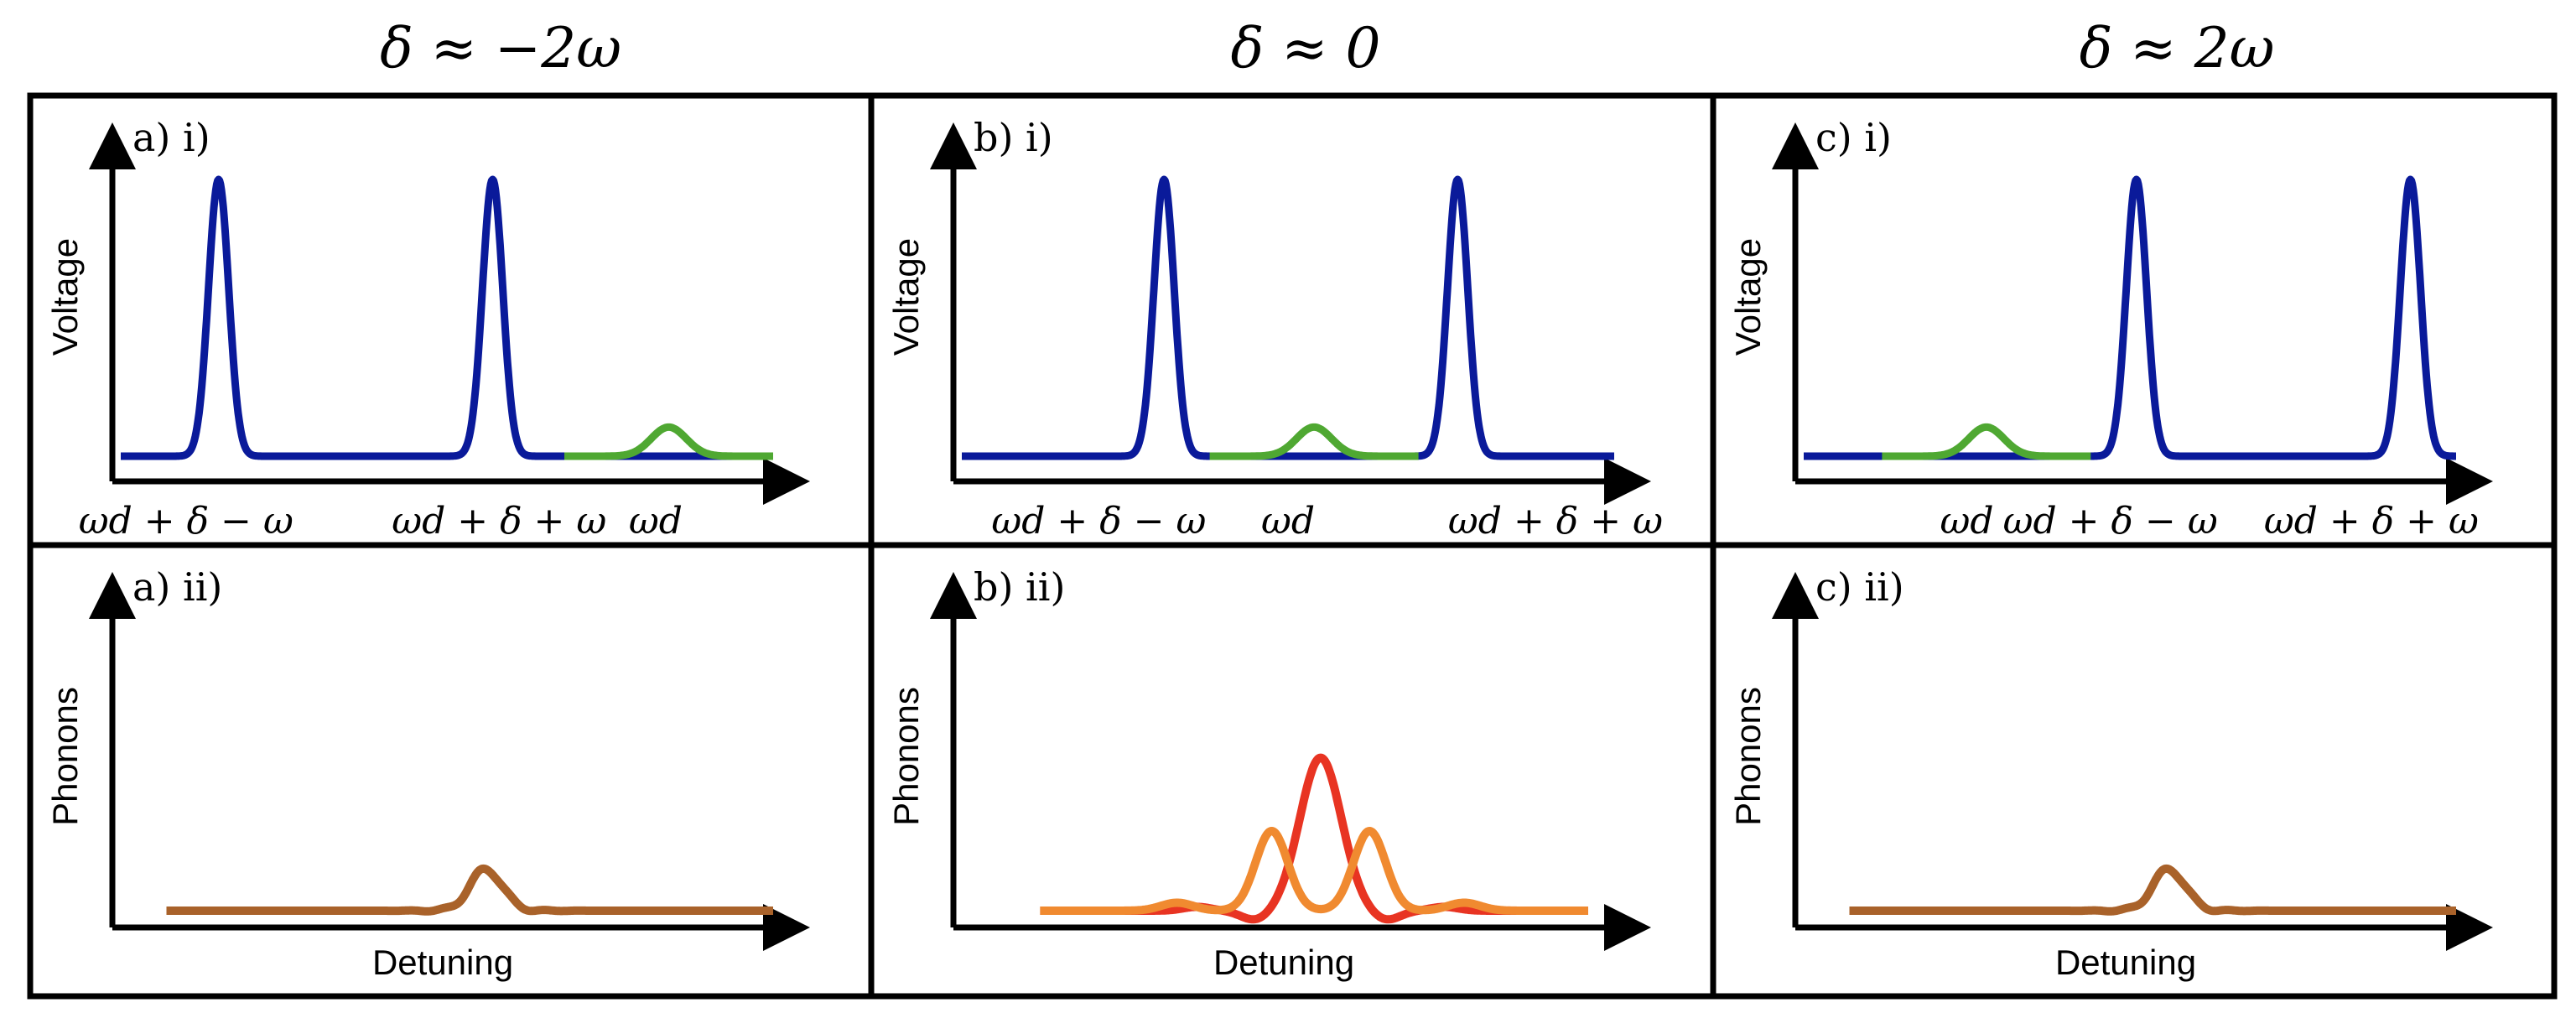  Describe the element at coordinates (2177, 49) in the screenshot. I see `column-header-3: δ ≈ 2ω` at that location.